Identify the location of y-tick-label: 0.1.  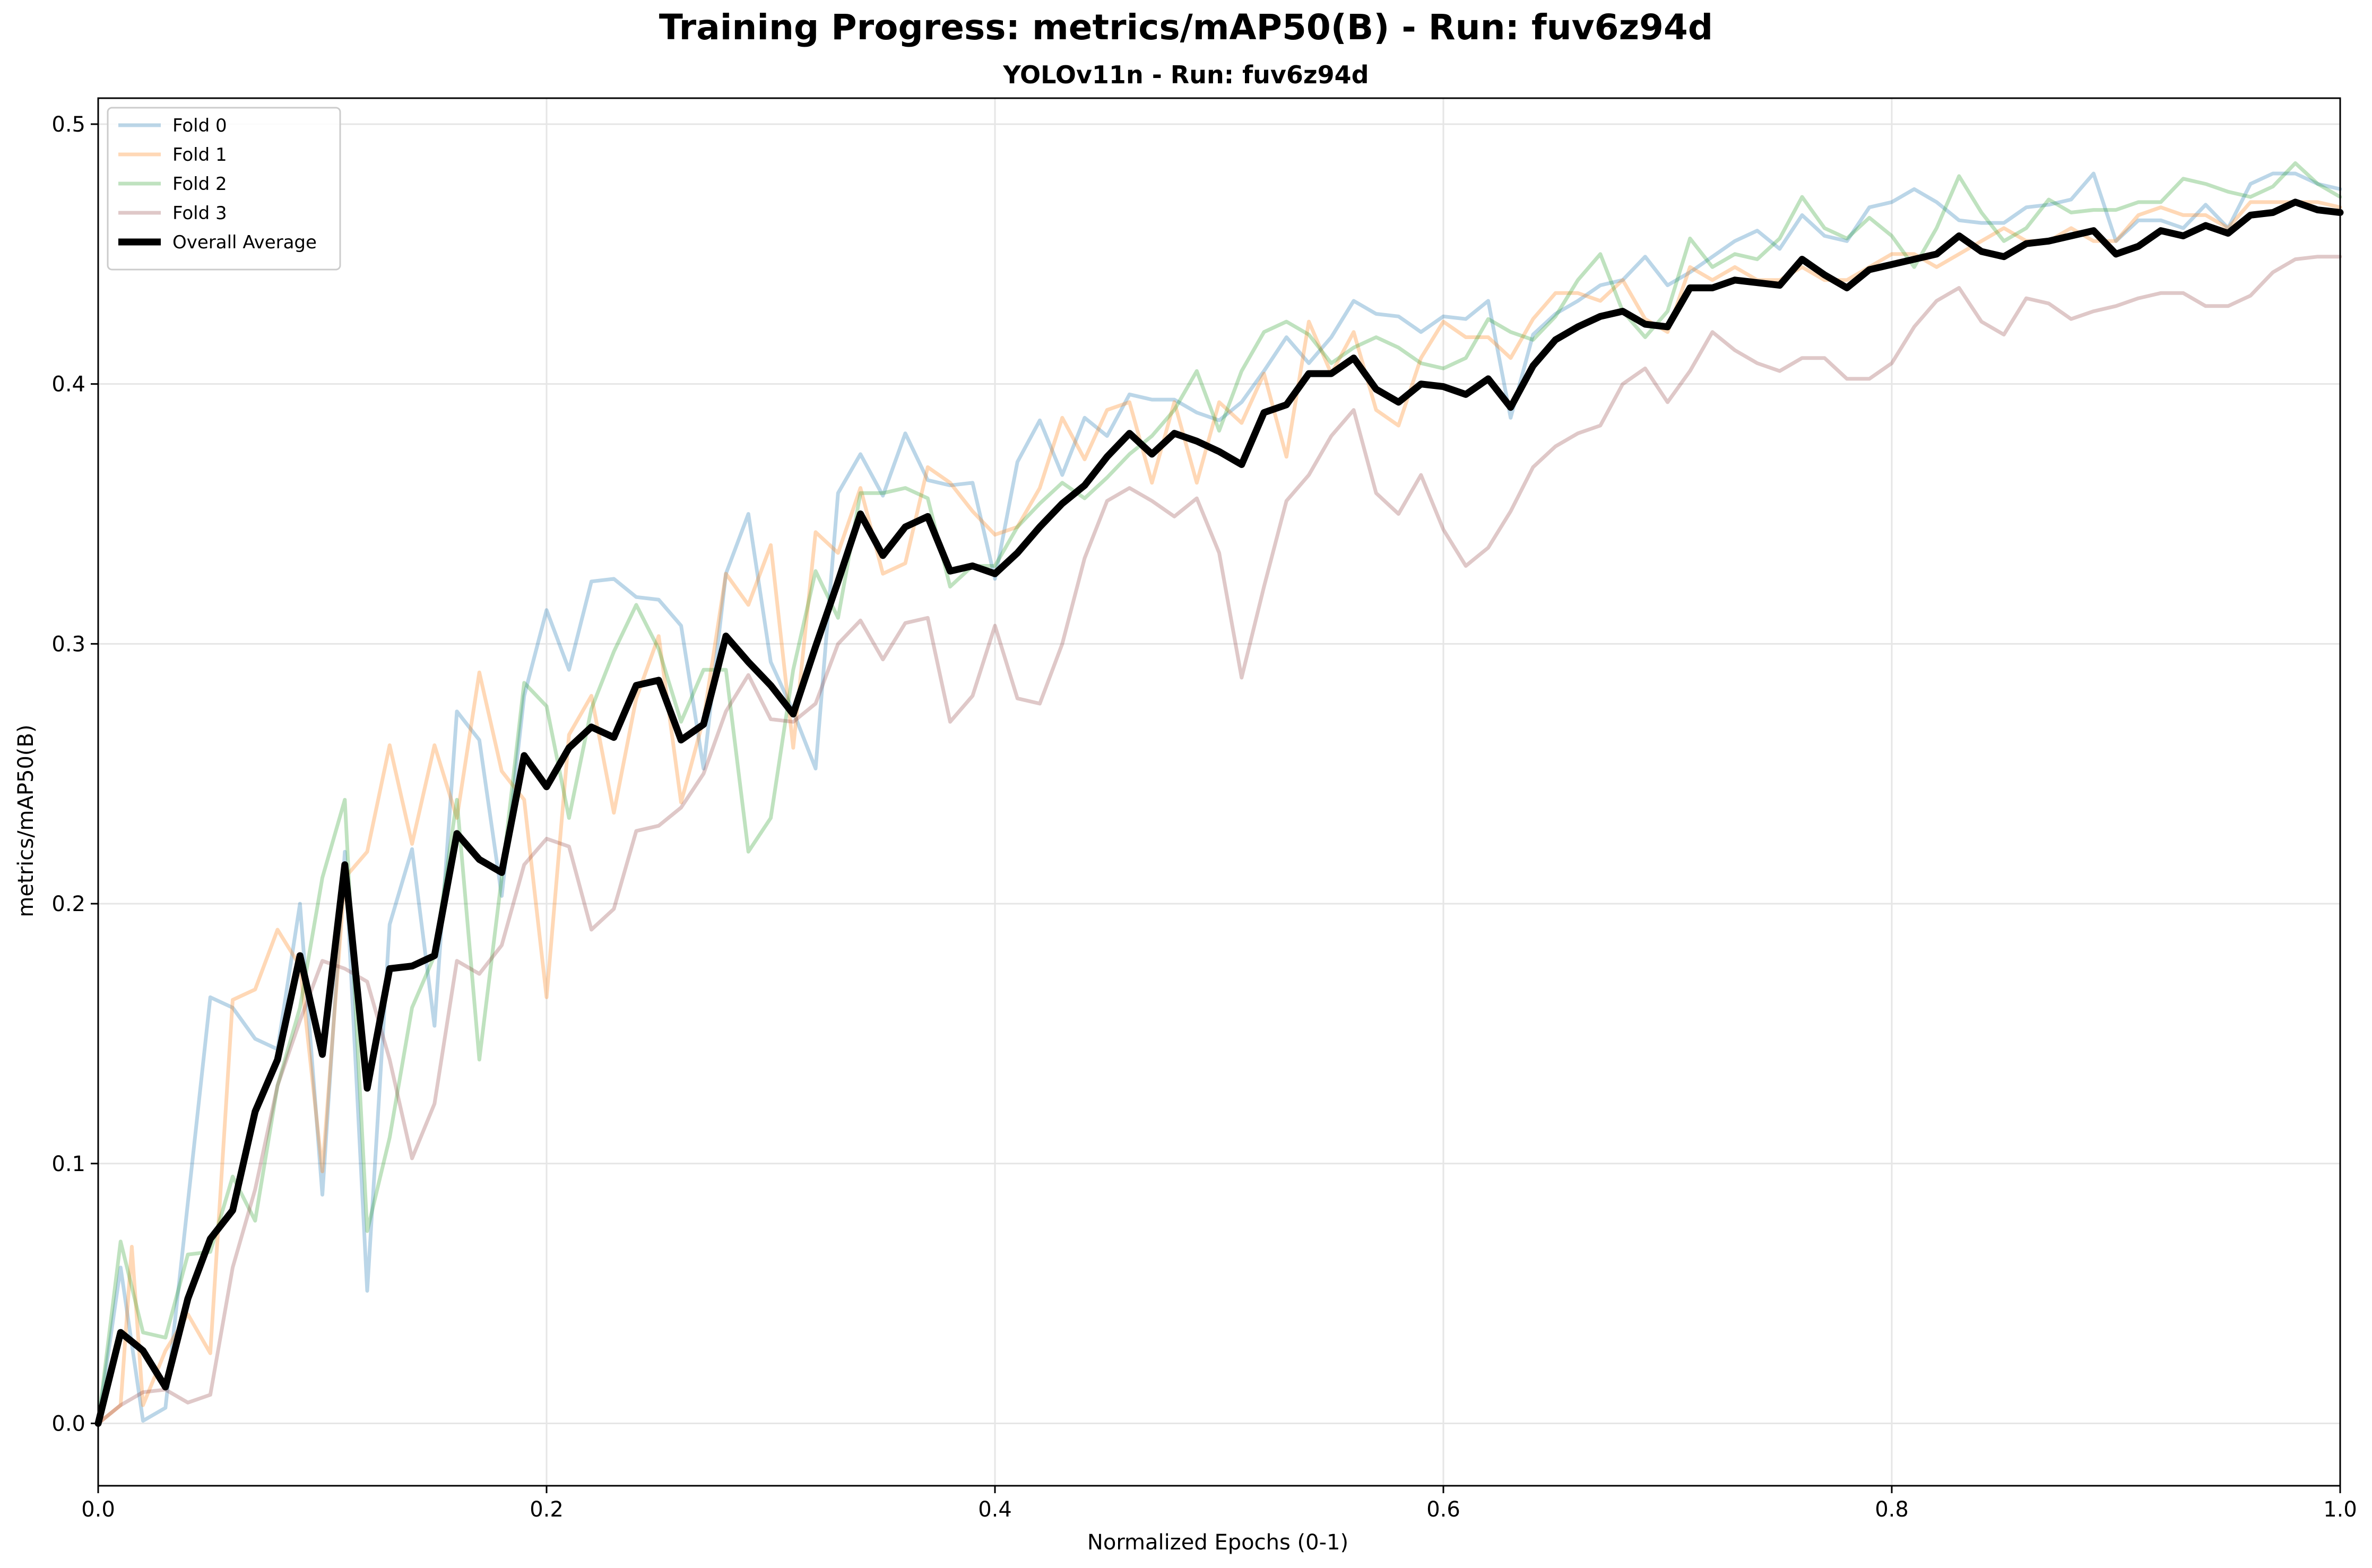
(68, 1164).